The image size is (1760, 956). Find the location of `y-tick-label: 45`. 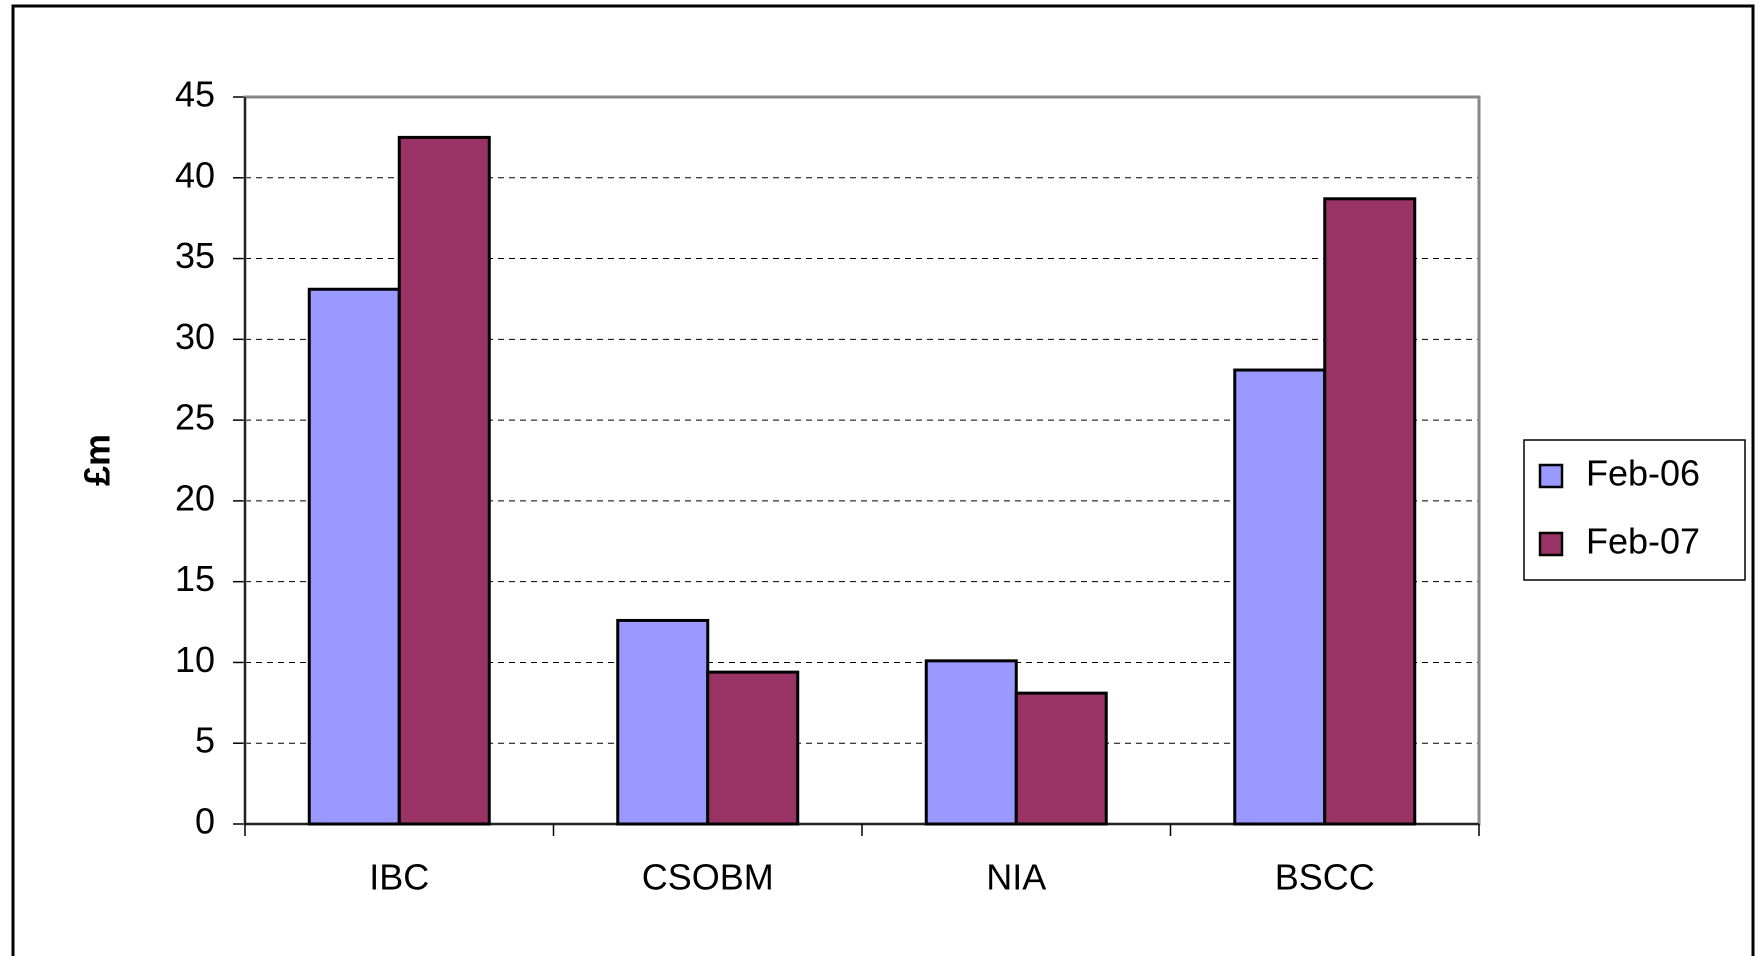

y-tick-label: 45 is located at coordinates (195, 94).